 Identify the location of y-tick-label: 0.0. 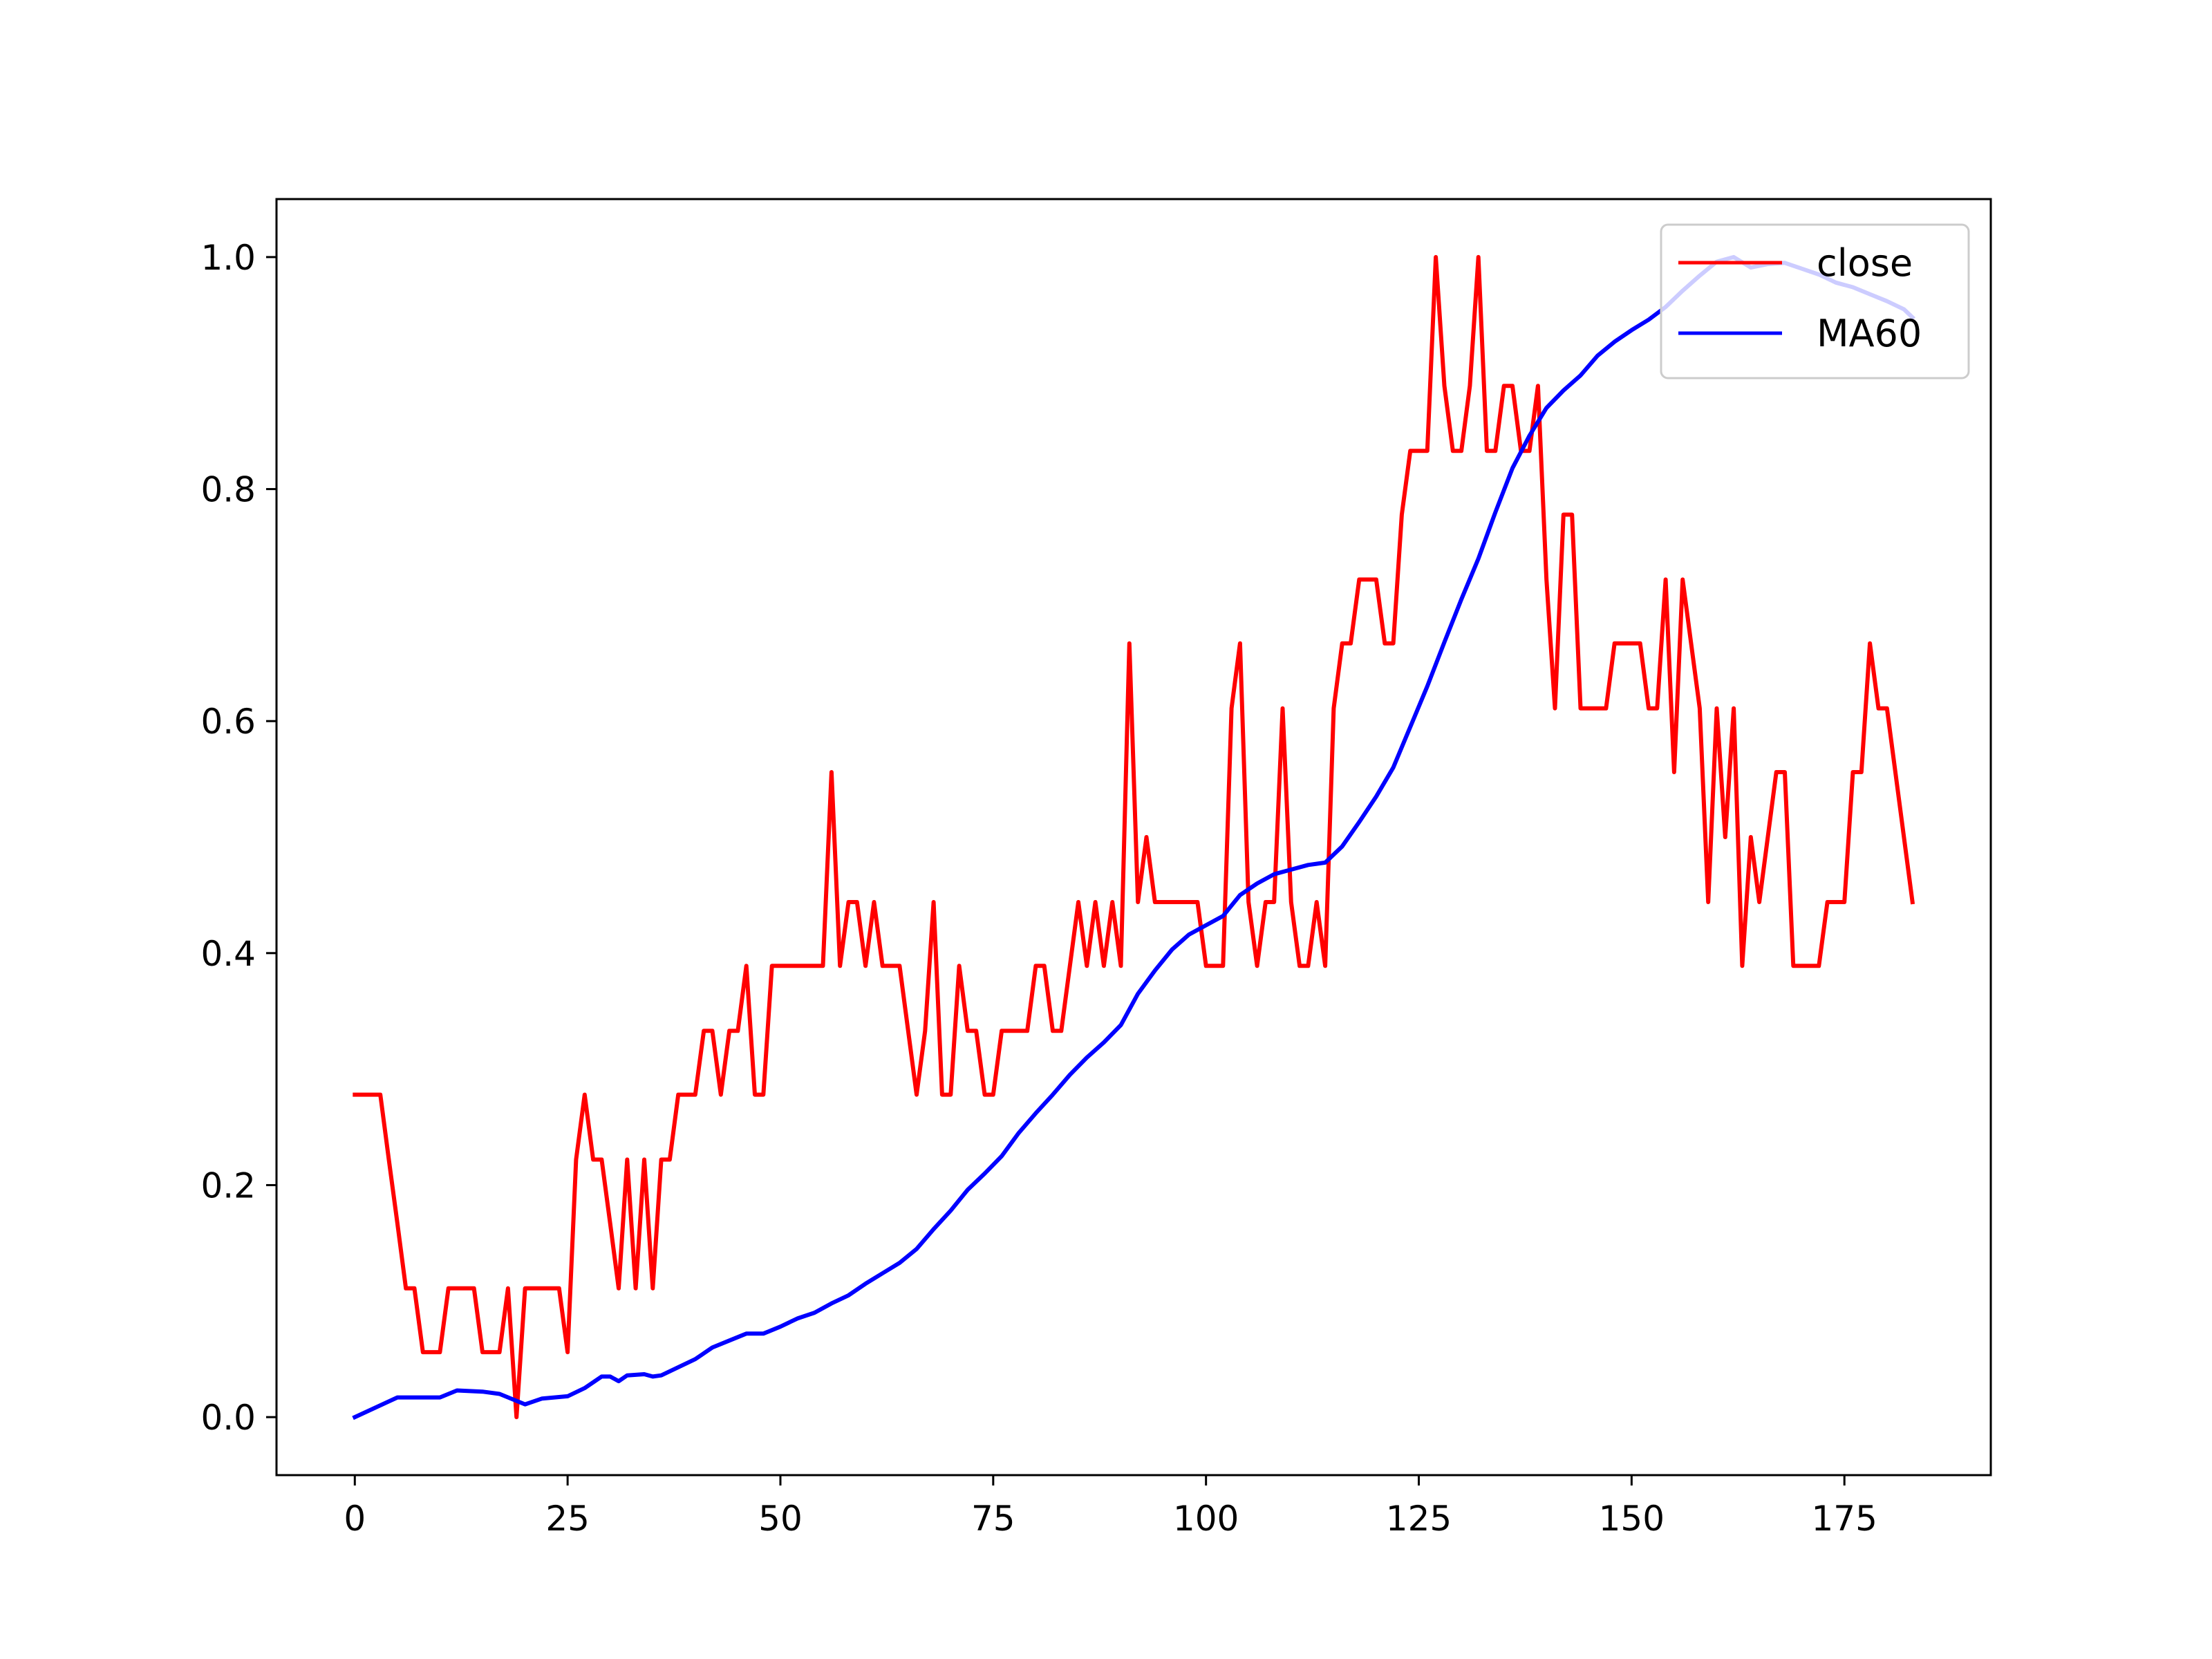
(228, 1418).